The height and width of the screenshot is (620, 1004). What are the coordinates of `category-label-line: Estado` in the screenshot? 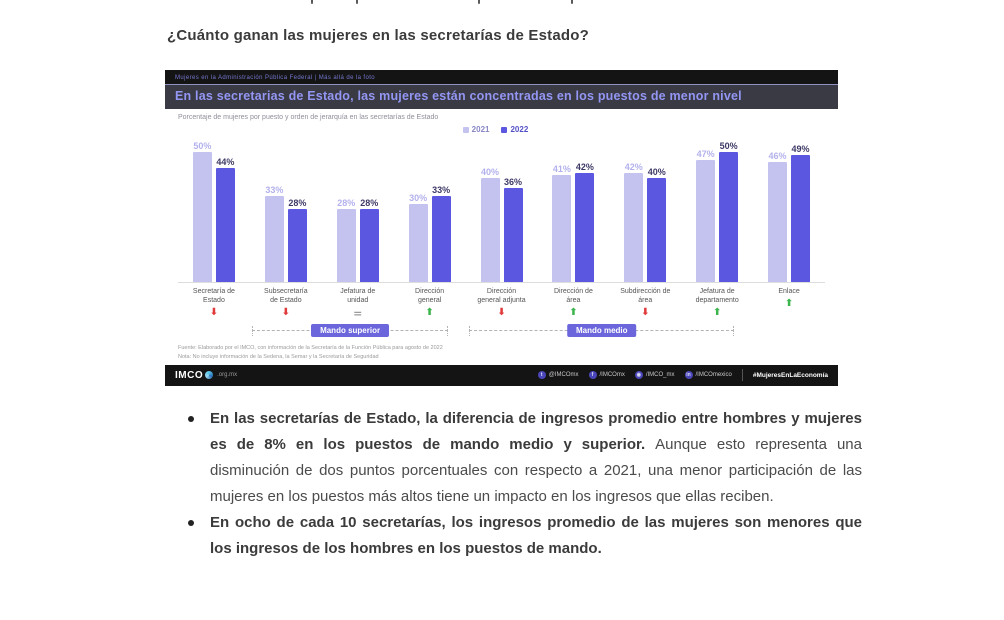 It's located at (214, 301).